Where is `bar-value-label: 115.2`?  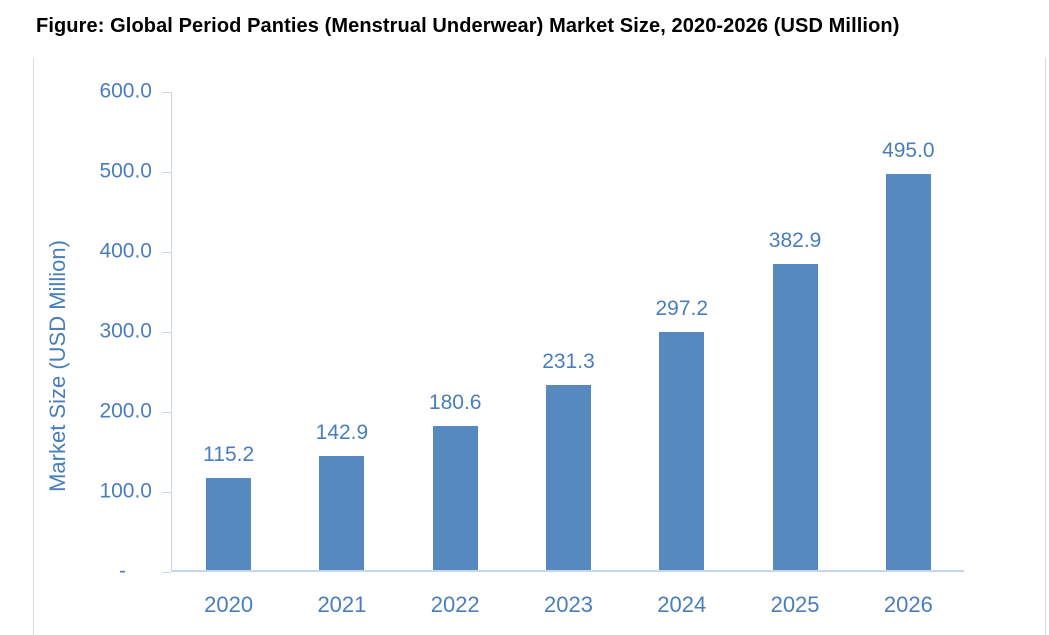
bar-value-label: 115.2 is located at coordinates (229, 454).